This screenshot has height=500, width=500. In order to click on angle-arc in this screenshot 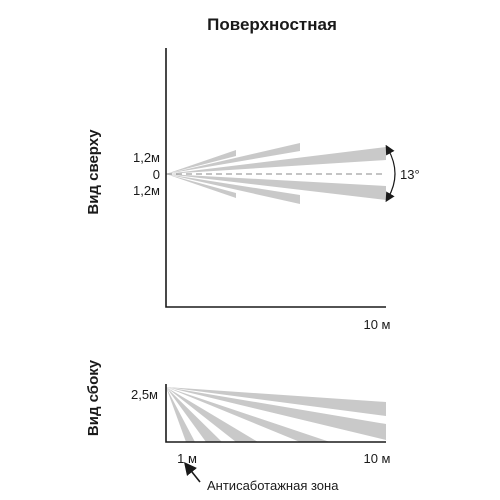, I will do `click(390, 173)`.